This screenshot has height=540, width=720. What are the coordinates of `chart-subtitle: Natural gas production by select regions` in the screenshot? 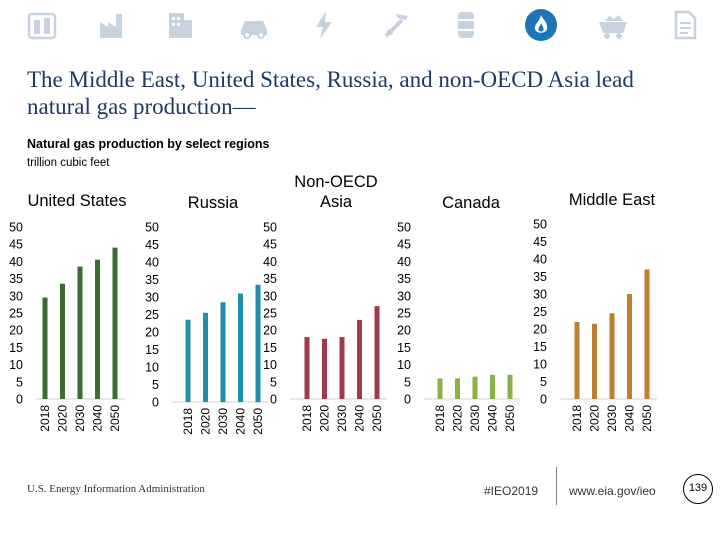 It's located at (148, 144).